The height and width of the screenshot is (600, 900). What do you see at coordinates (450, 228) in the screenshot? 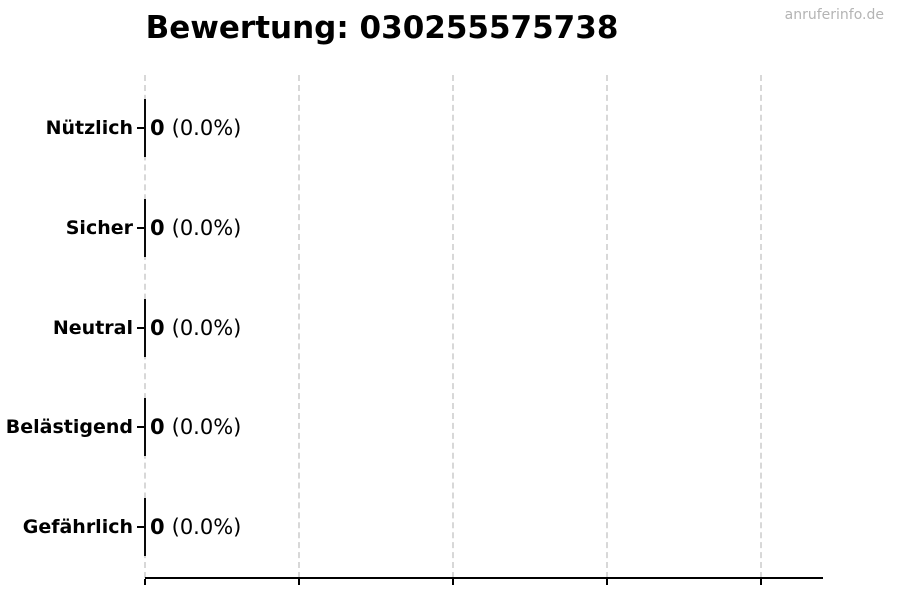
I see `category-row: Sicher 0 (0.0%)` at bounding box center [450, 228].